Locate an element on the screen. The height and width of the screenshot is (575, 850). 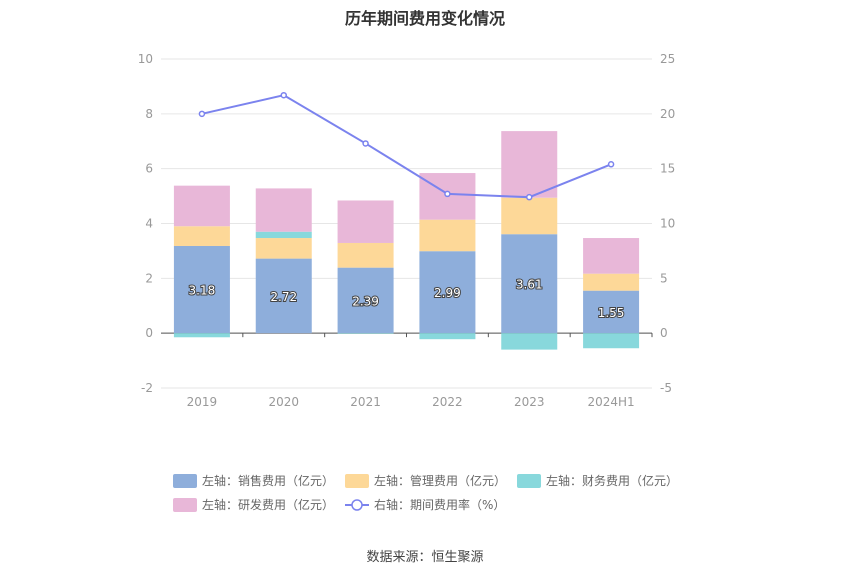
chart-title: 历年期间费用变化情况 is located at coordinates (424, 18).